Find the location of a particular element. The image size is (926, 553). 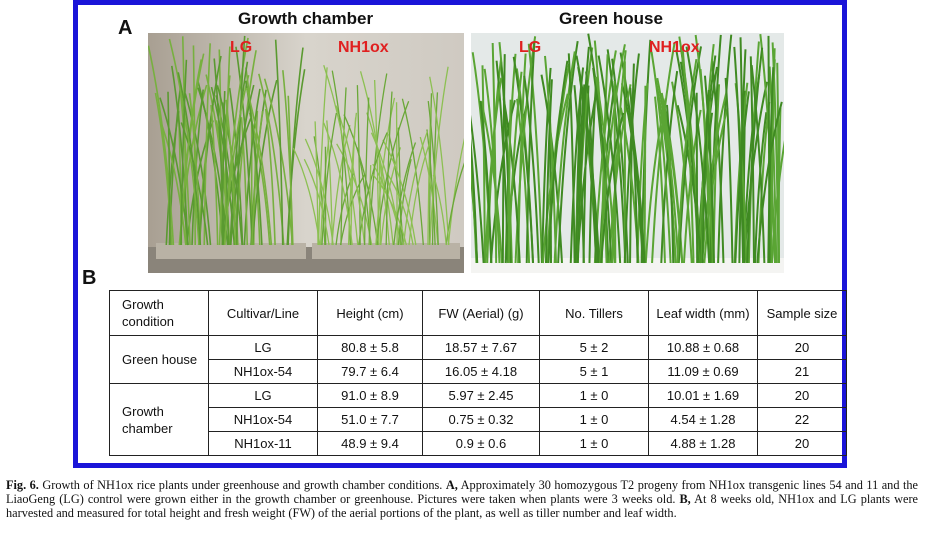

condition-green-house: Green house is located at coordinates (159, 359).